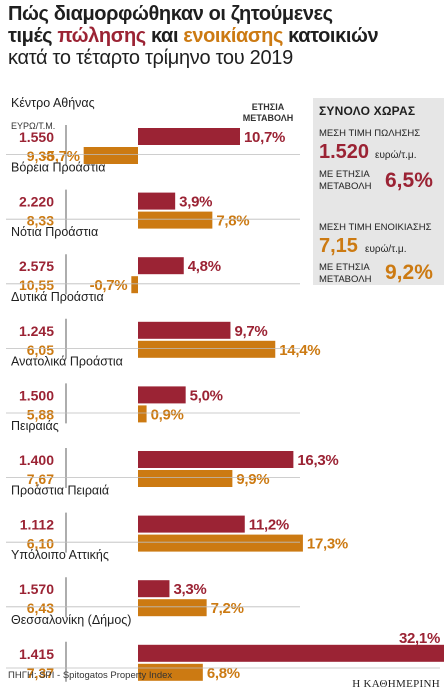  Describe the element at coordinates (252, 479) in the screenshot. I see `rent-change-label: 9,9%` at that location.